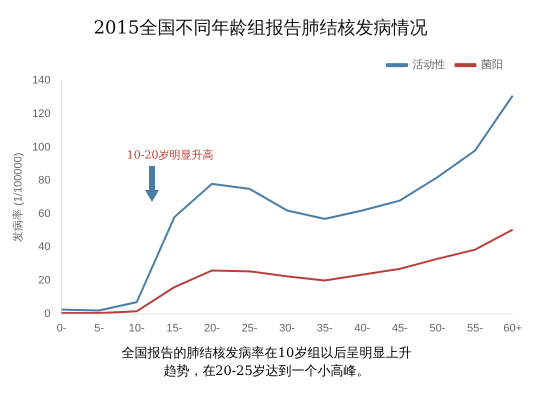 The width and height of the screenshot is (533, 400). Describe the element at coordinates (44, 214) in the screenshot. I see `y-tick-label: 60` at that location.